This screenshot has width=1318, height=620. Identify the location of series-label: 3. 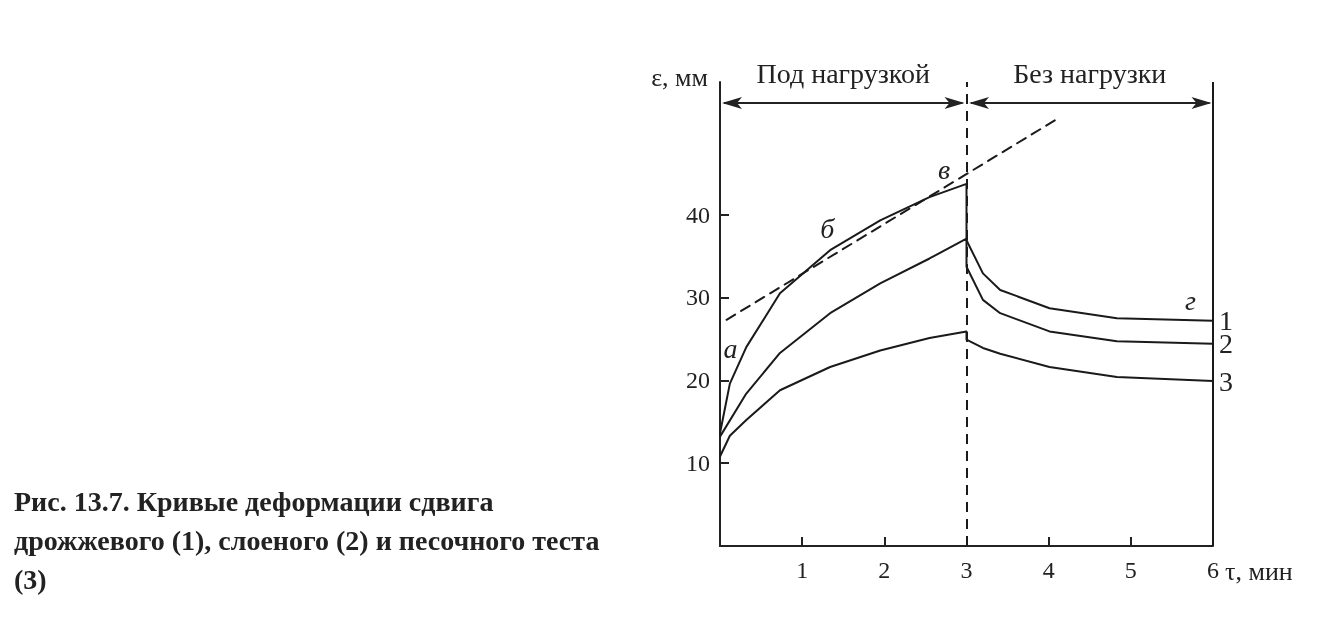
(1226, 381).